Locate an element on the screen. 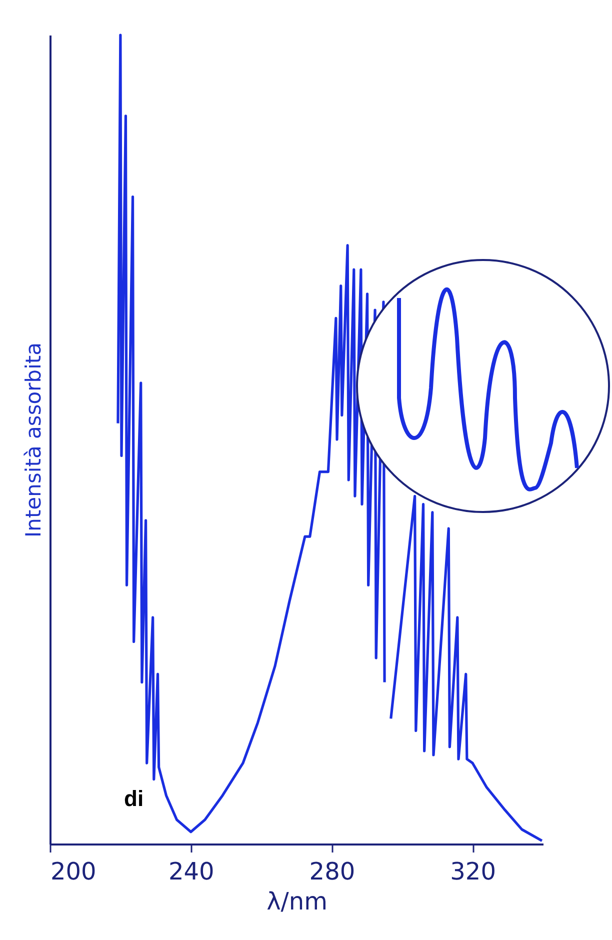  x-axis-title: λ/nm is located at coordinates (297, 902).